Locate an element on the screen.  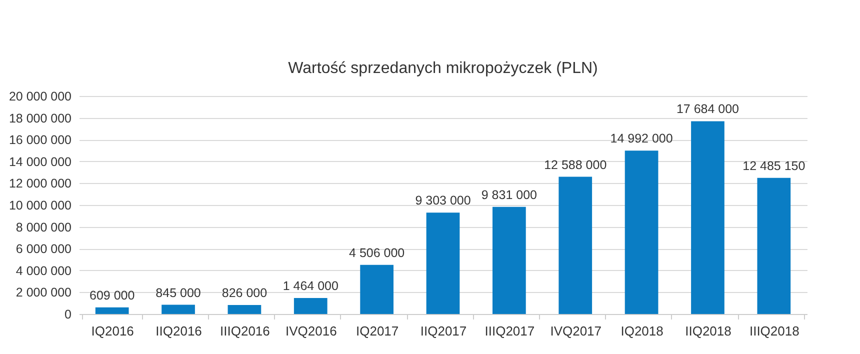
y-tick-label: 12 000 000 is located at coordinates (40, 183).